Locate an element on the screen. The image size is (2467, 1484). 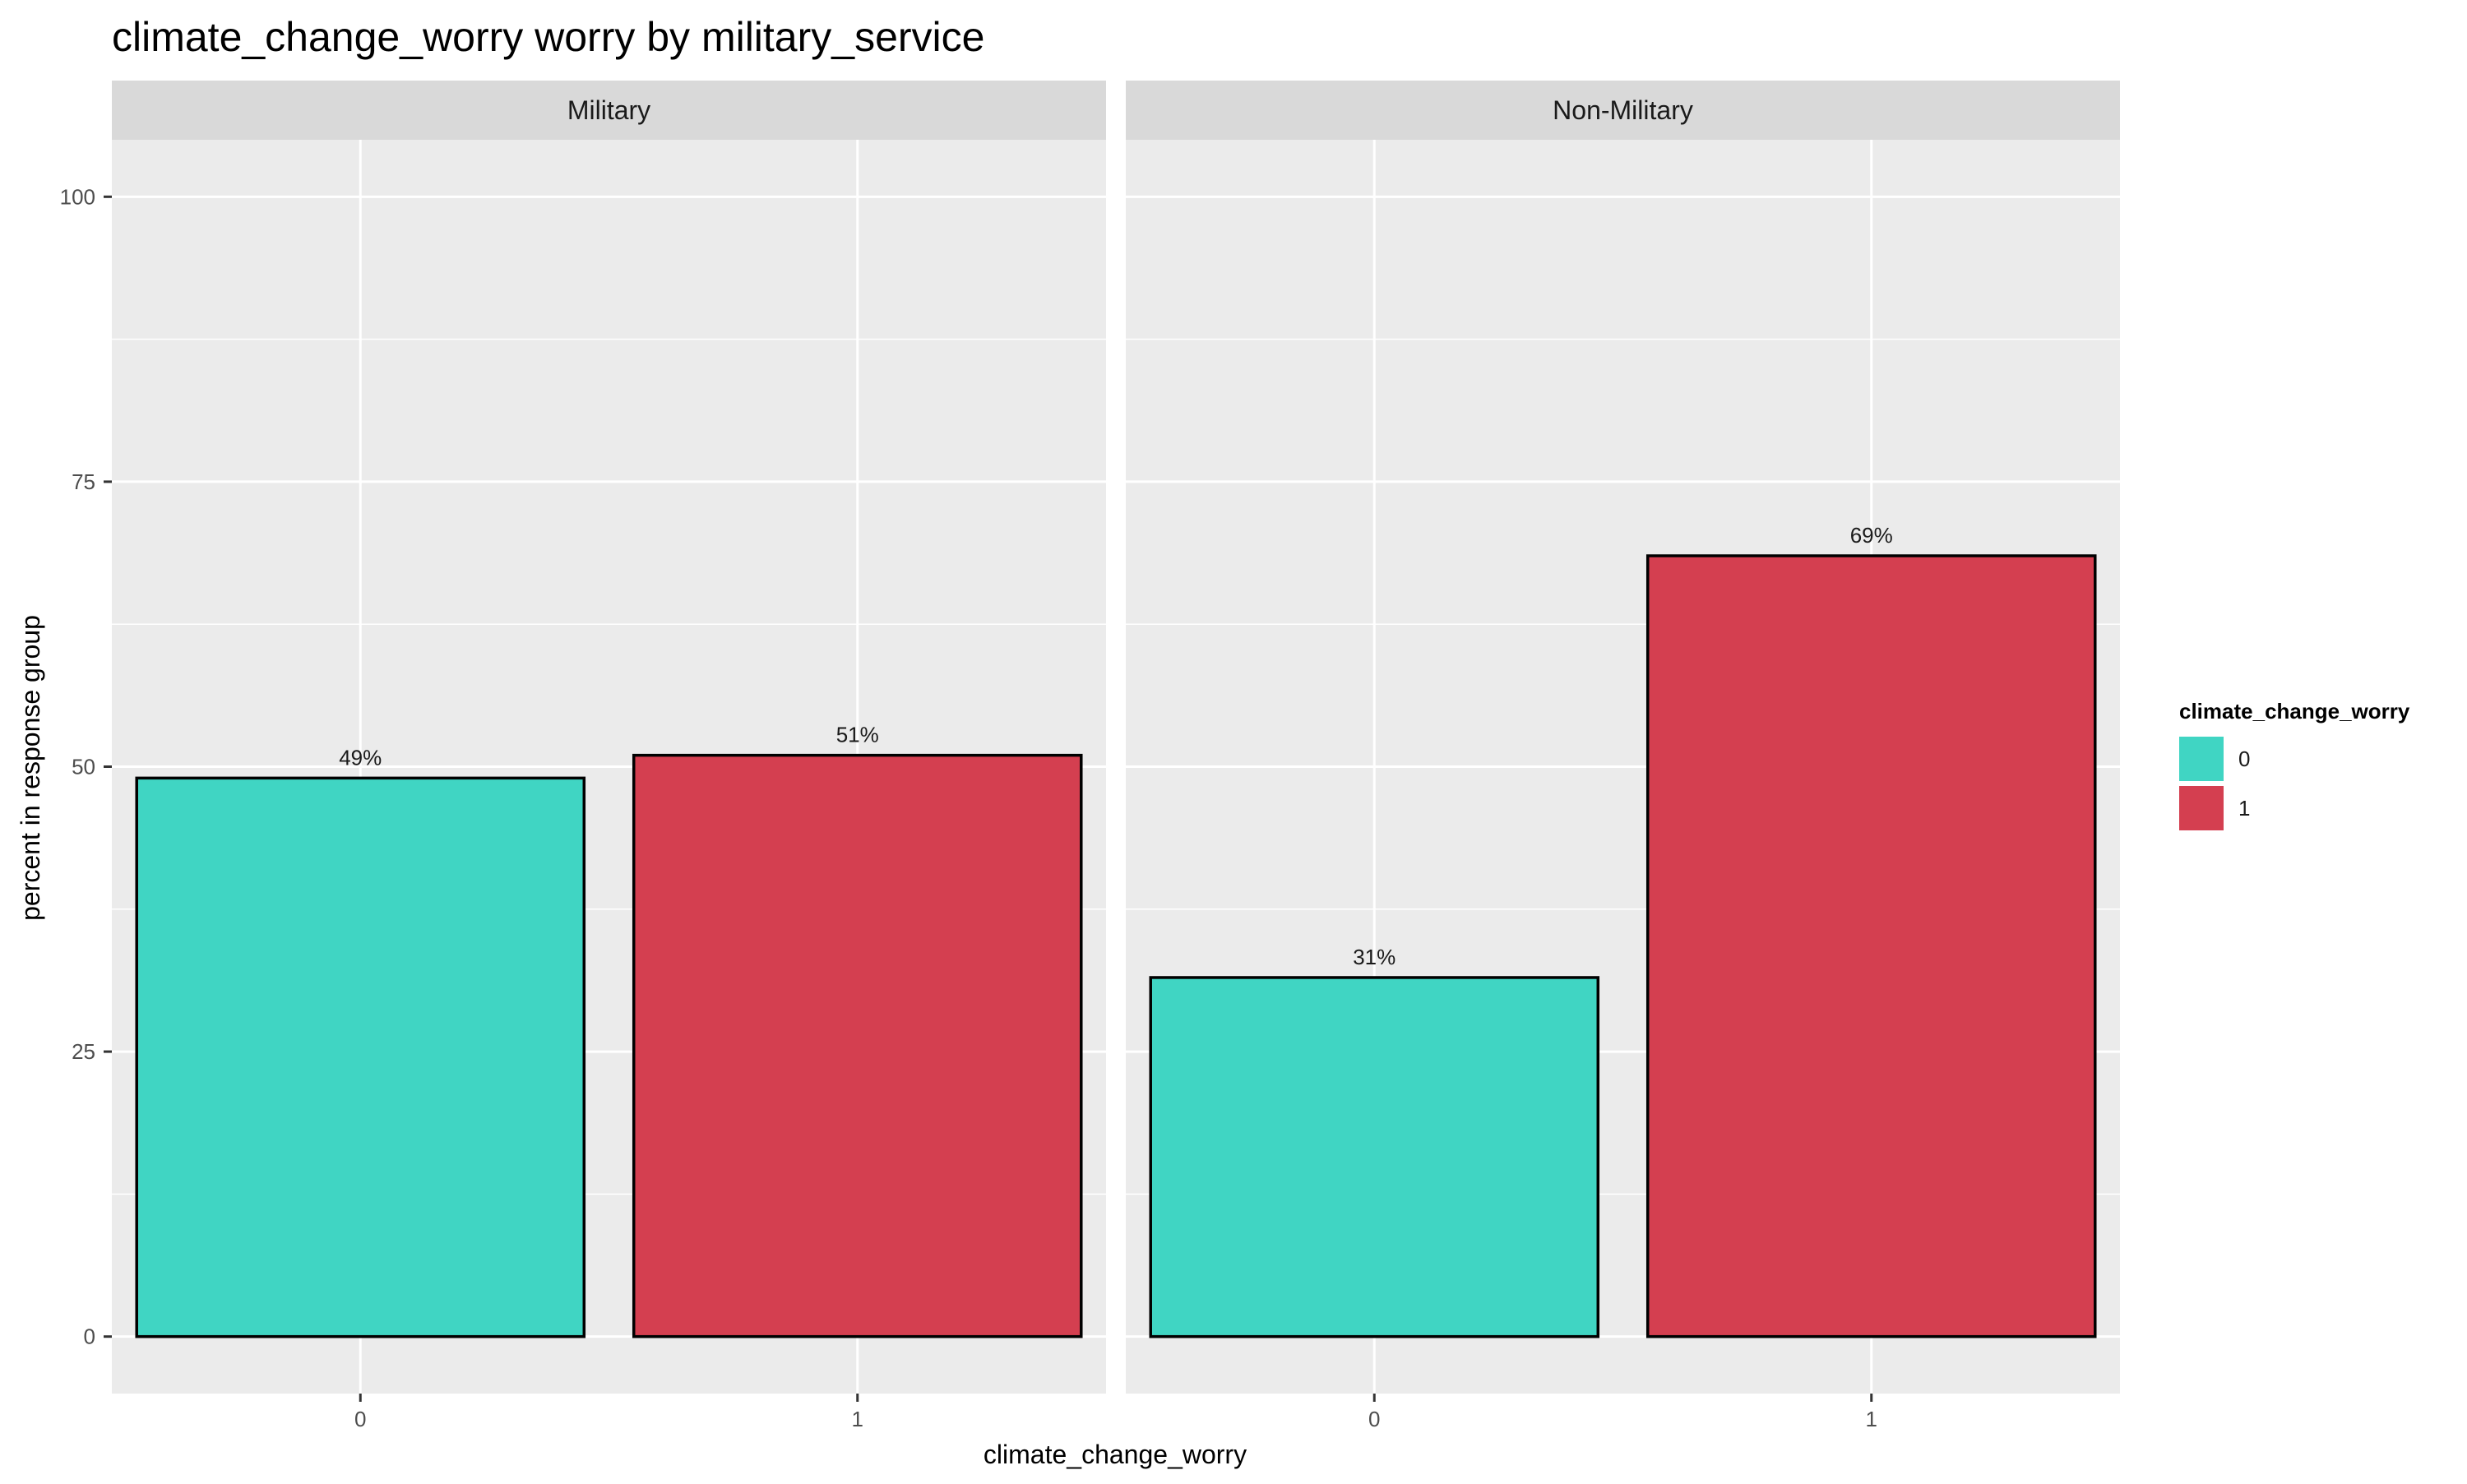
y-tick-label: 0 is located at coordinates (90, 1337).